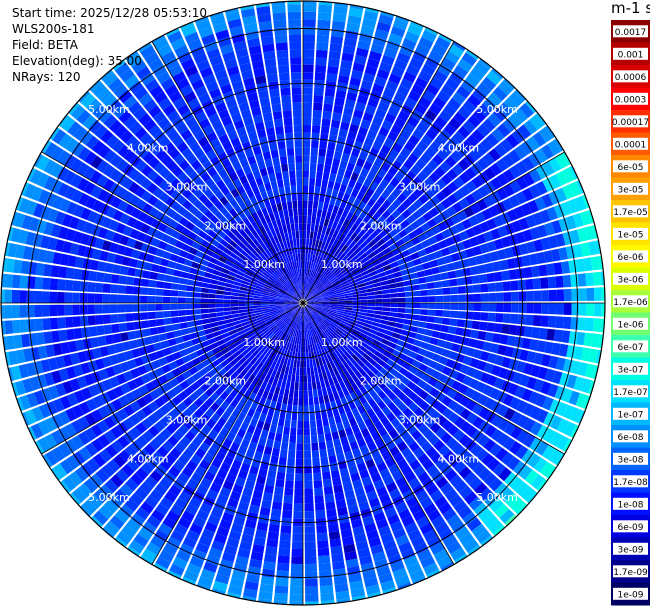 This screenshot has height=610, width=650. I want to click on azimuth-spoke, so click(172, 378).